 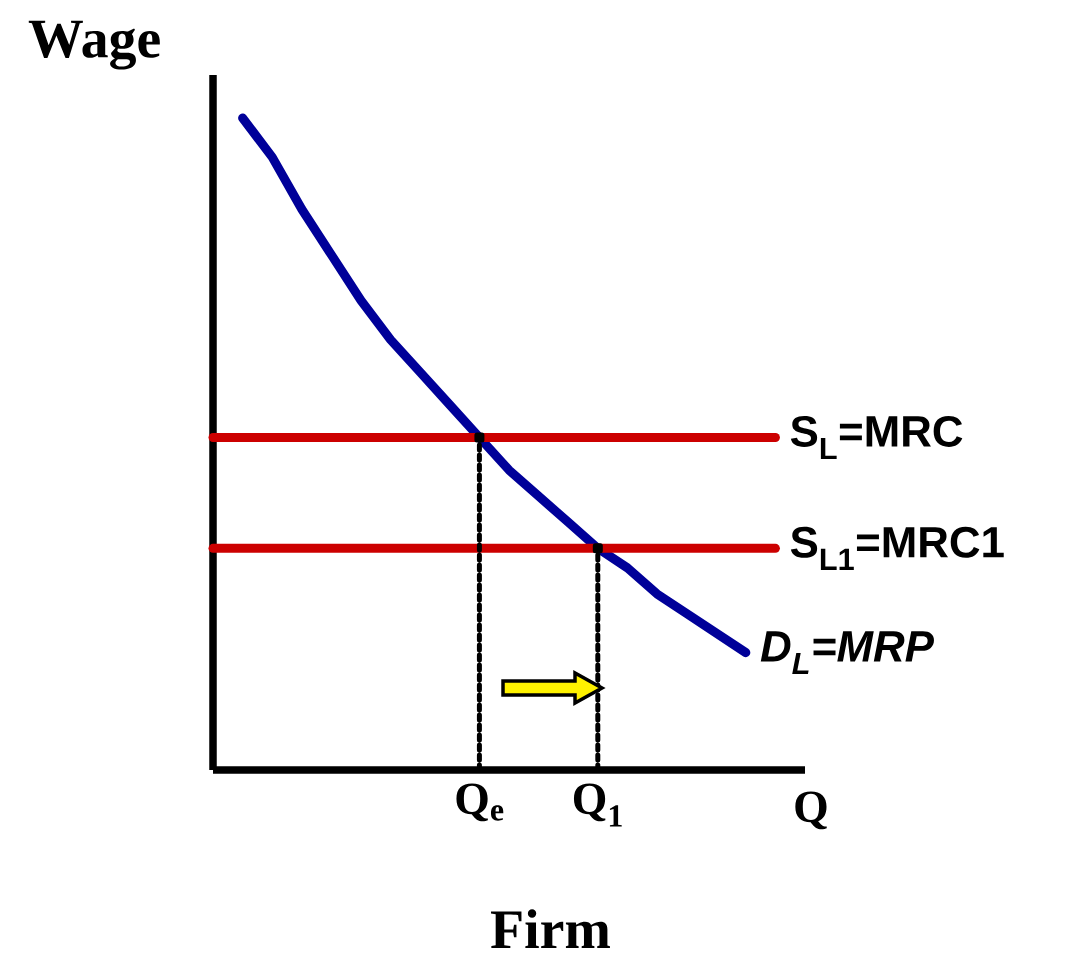 I want to click on series-label: S$_{L1}$=MRC1, so click(x=897, y=548).